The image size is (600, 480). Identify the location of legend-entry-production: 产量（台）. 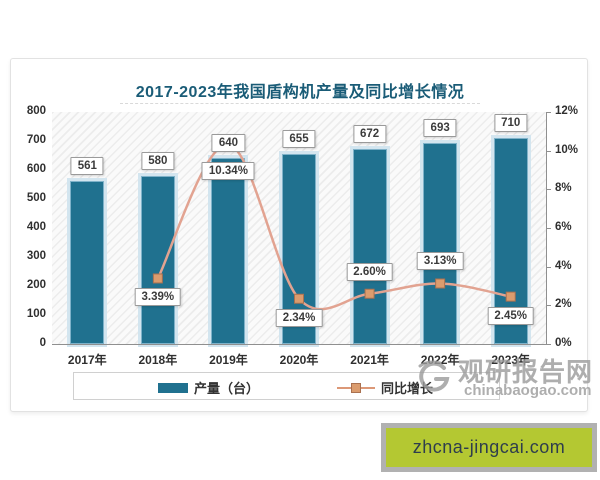
(208, 387).